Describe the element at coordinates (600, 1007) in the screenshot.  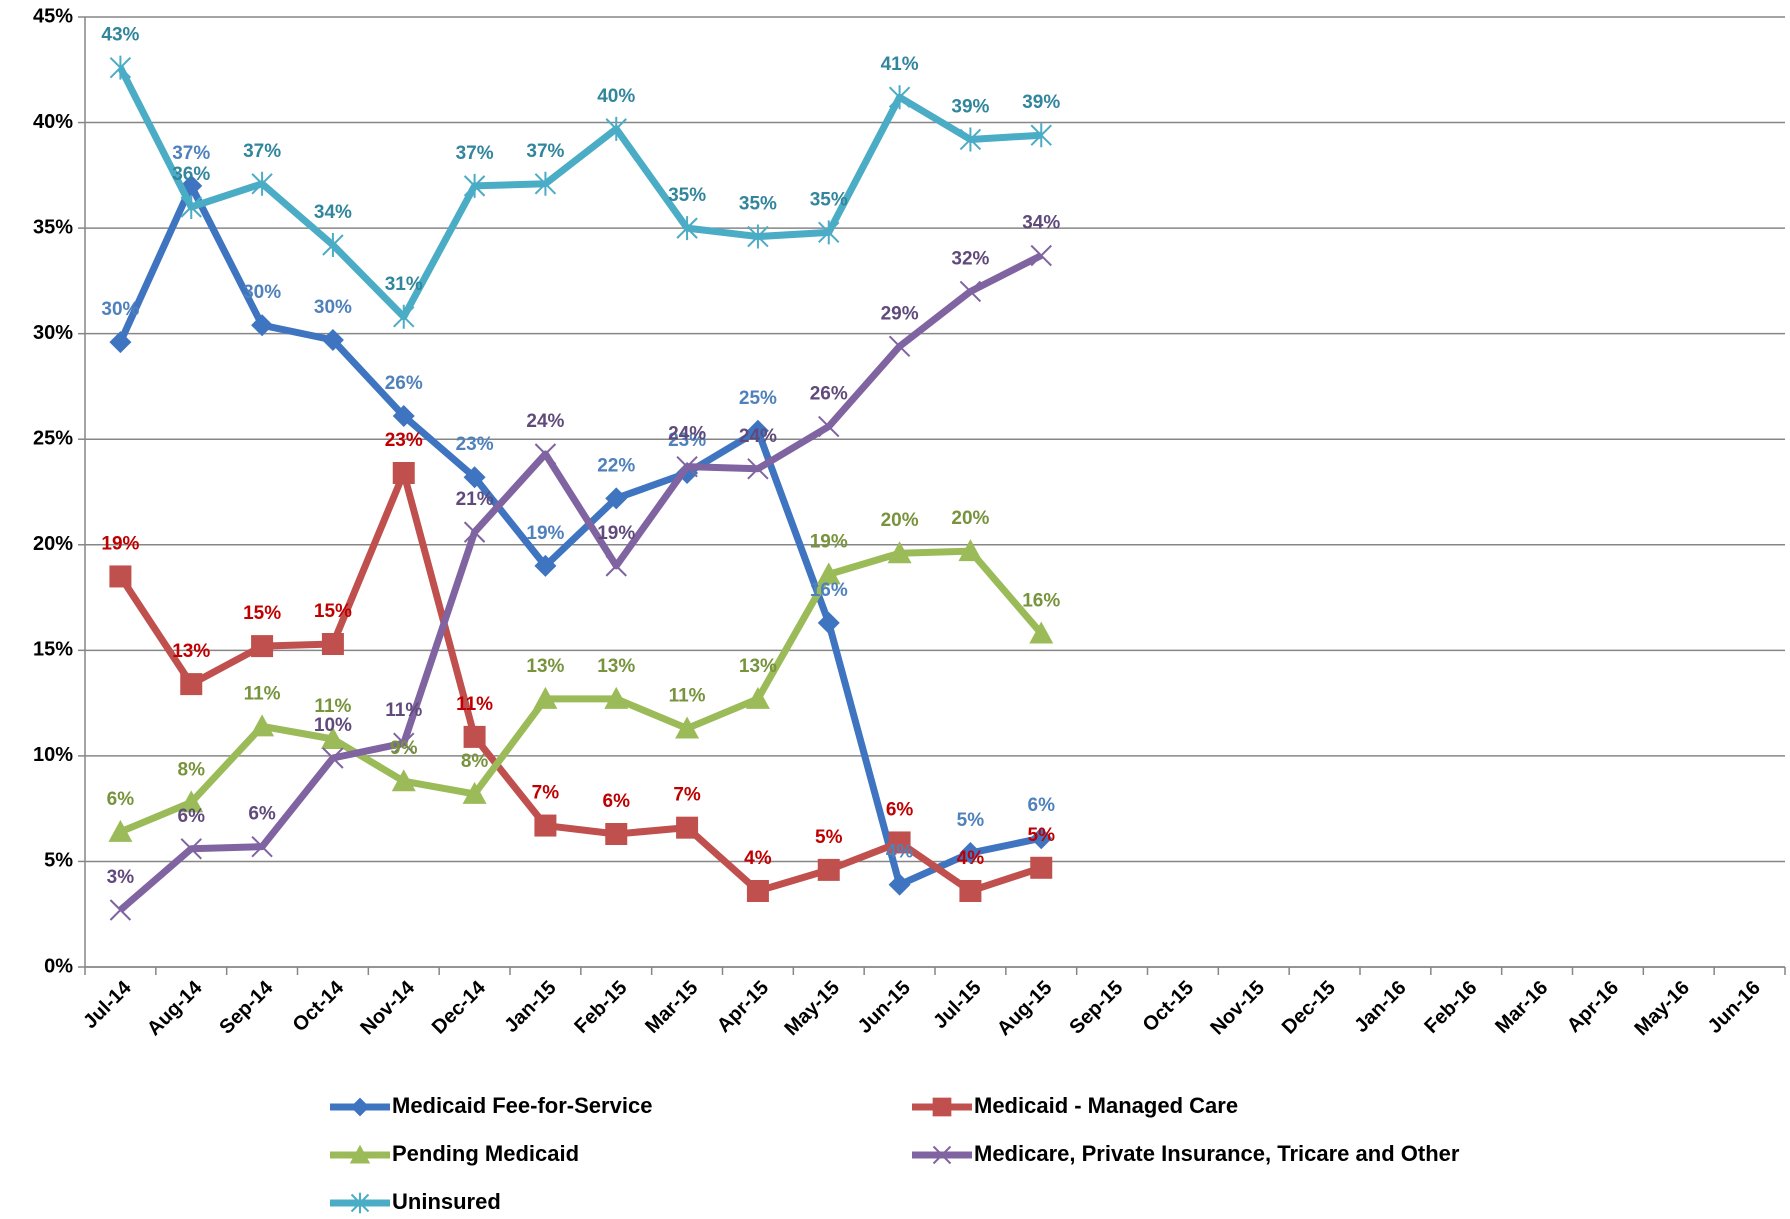
I see `x-tick-label: Feb-15` at that location.